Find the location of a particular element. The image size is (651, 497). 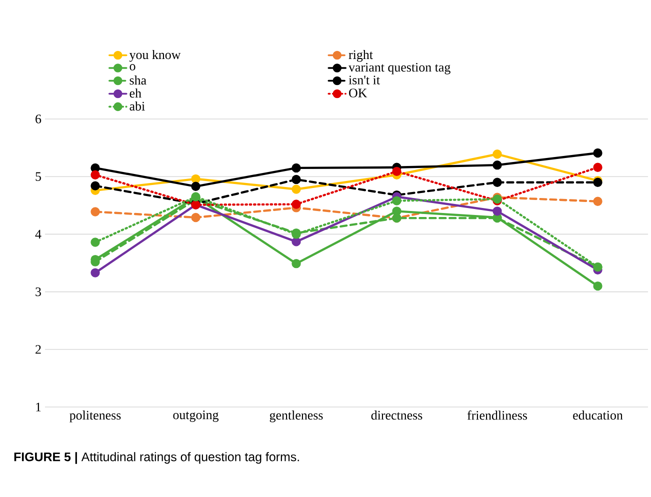

x-tick-label: politeness is located at coordinates (95, 416).